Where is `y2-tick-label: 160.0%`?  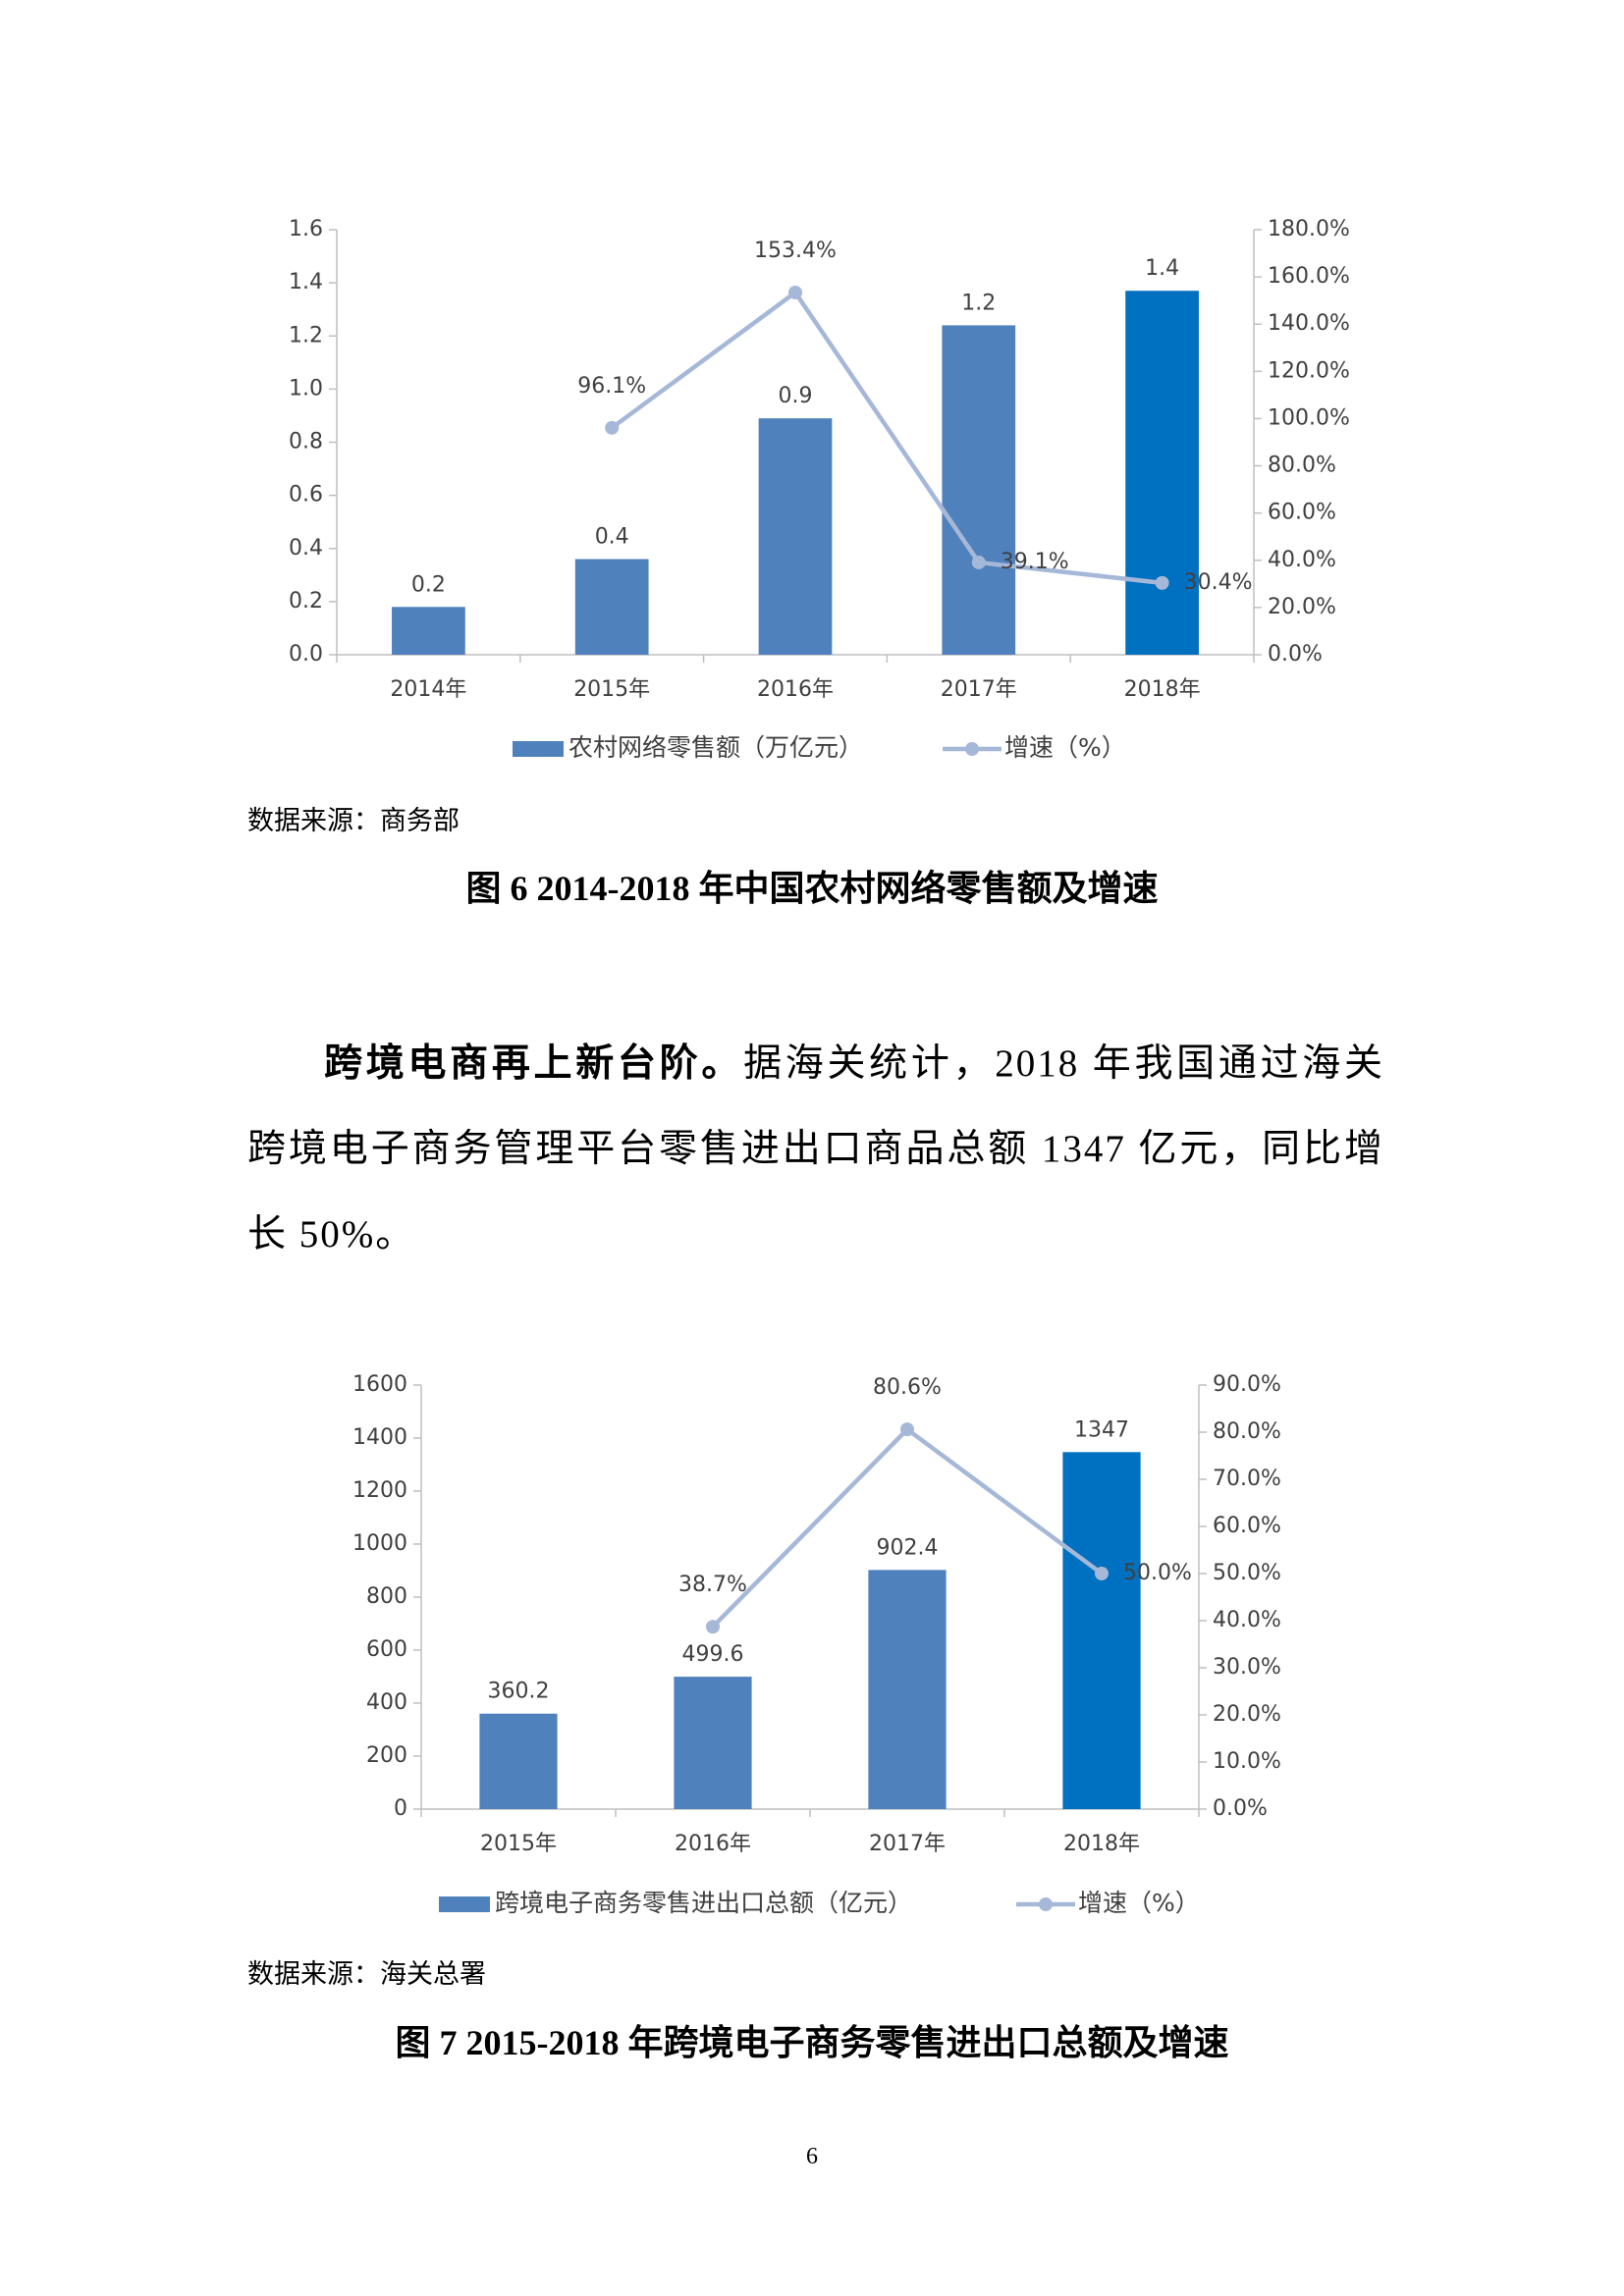
y2-tick-label: 160.0% is located at coordinates (1309, 276).